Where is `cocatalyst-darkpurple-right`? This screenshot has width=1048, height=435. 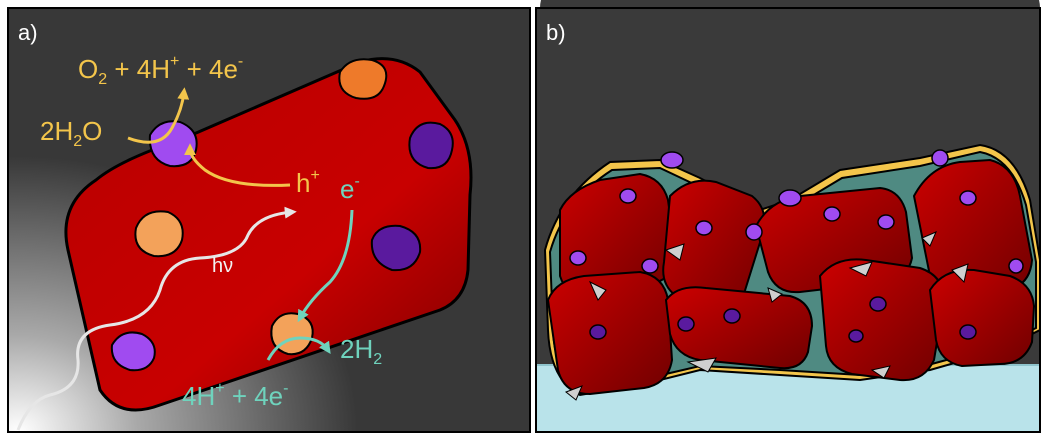 cocatalyst-darkpurple-right is located at coordinates (431, 145).